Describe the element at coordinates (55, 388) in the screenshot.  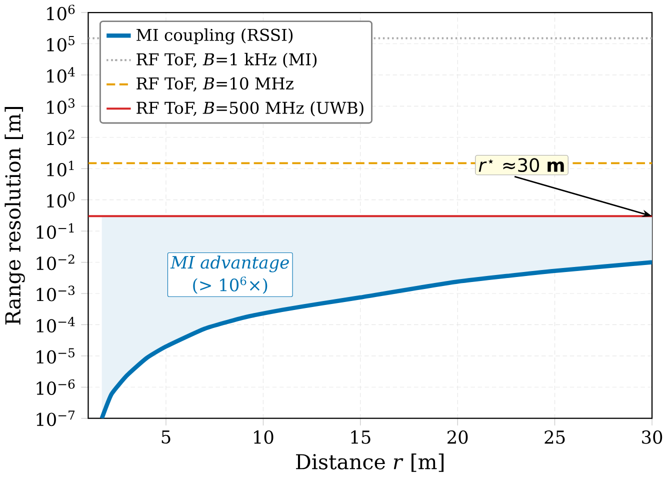
I see `y-tick-label: 10$^{−6}$` at that location.